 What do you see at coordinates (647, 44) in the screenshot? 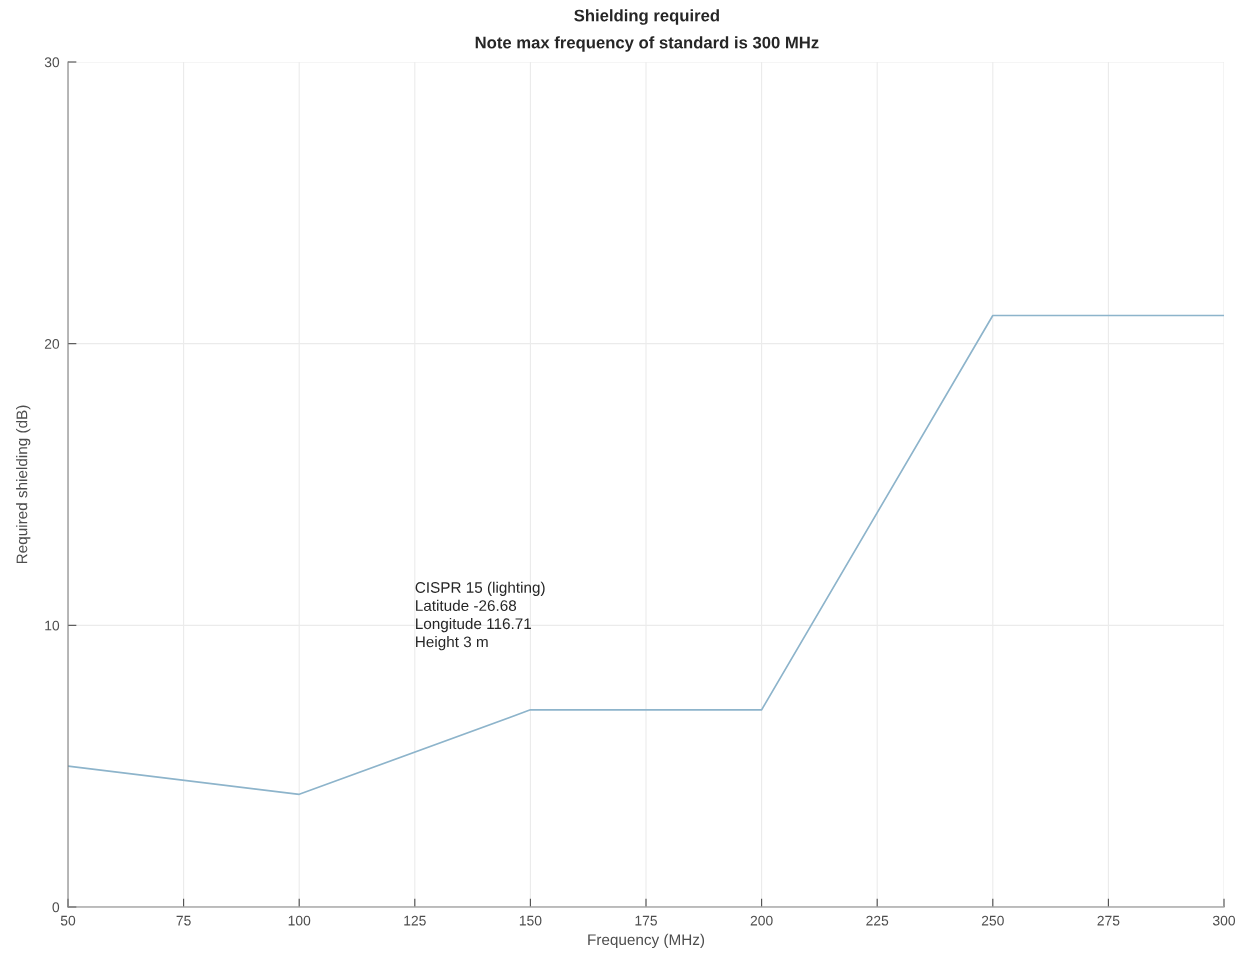
I see `chart-subtitle: Note max frequency of standard is 300 MHz` at bounding box center [647, 44].